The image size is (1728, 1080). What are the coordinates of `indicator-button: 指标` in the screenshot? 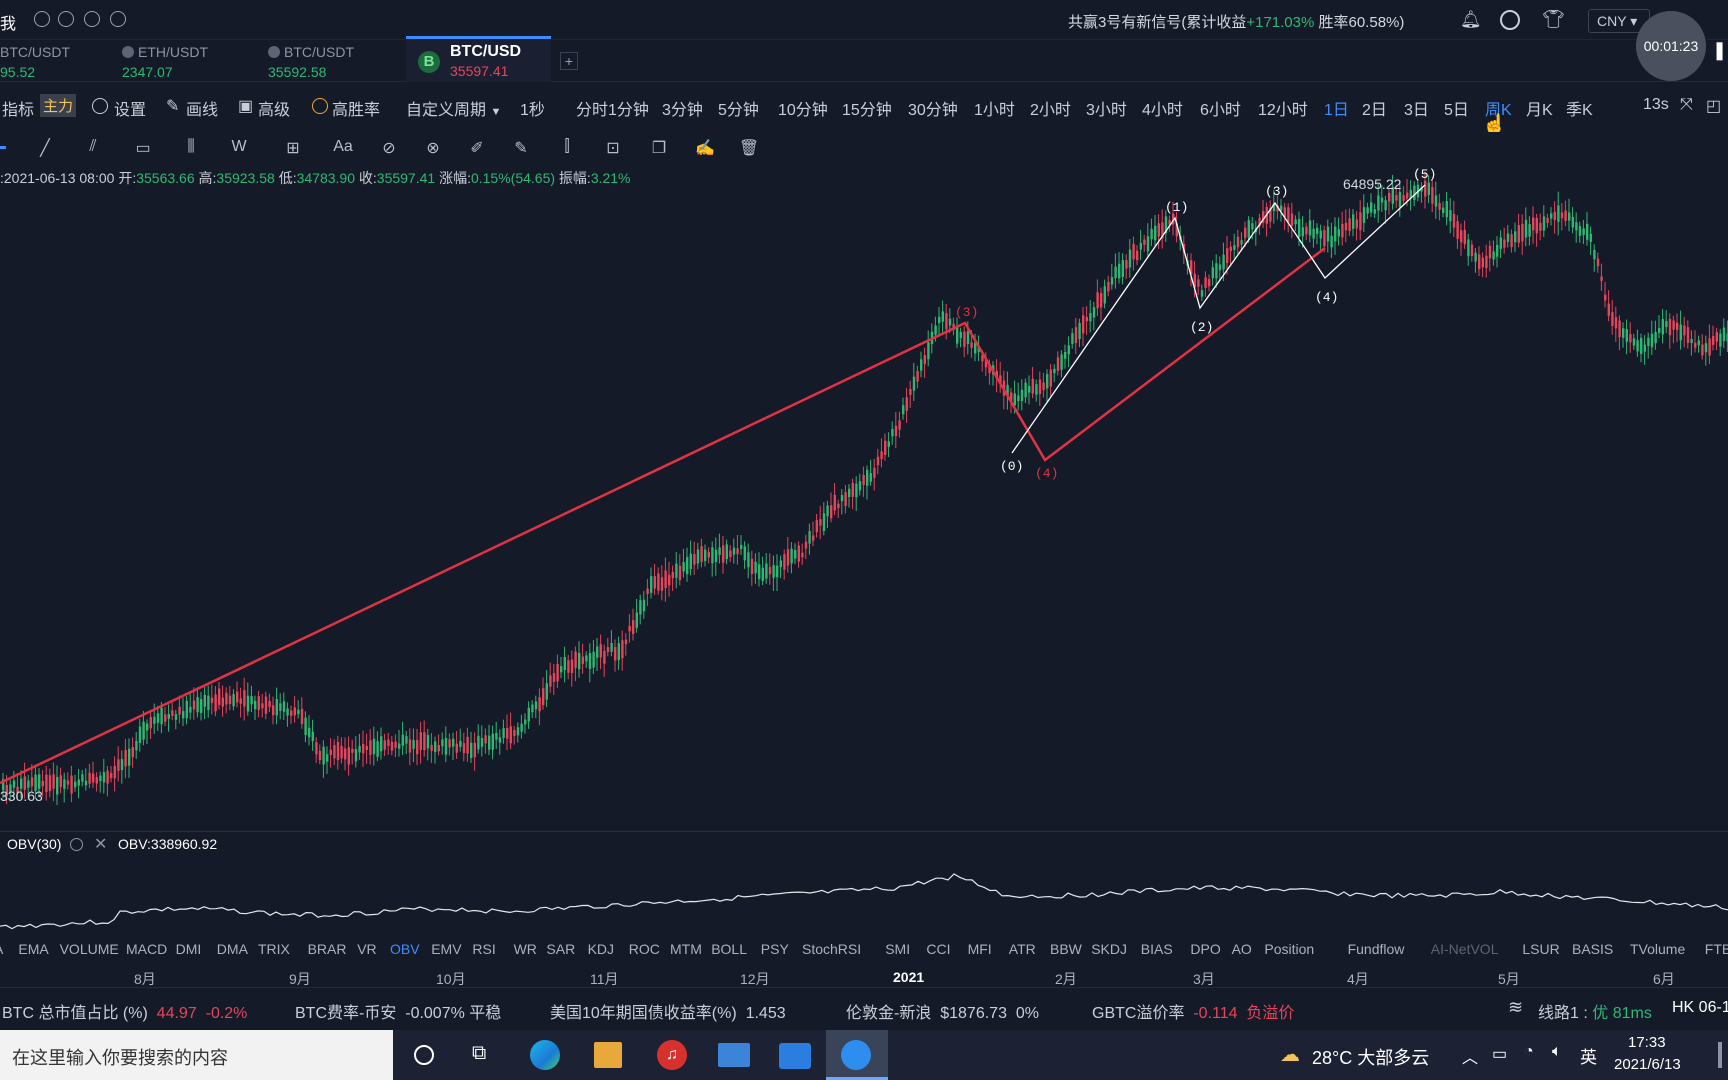 It's located at (18, 110).